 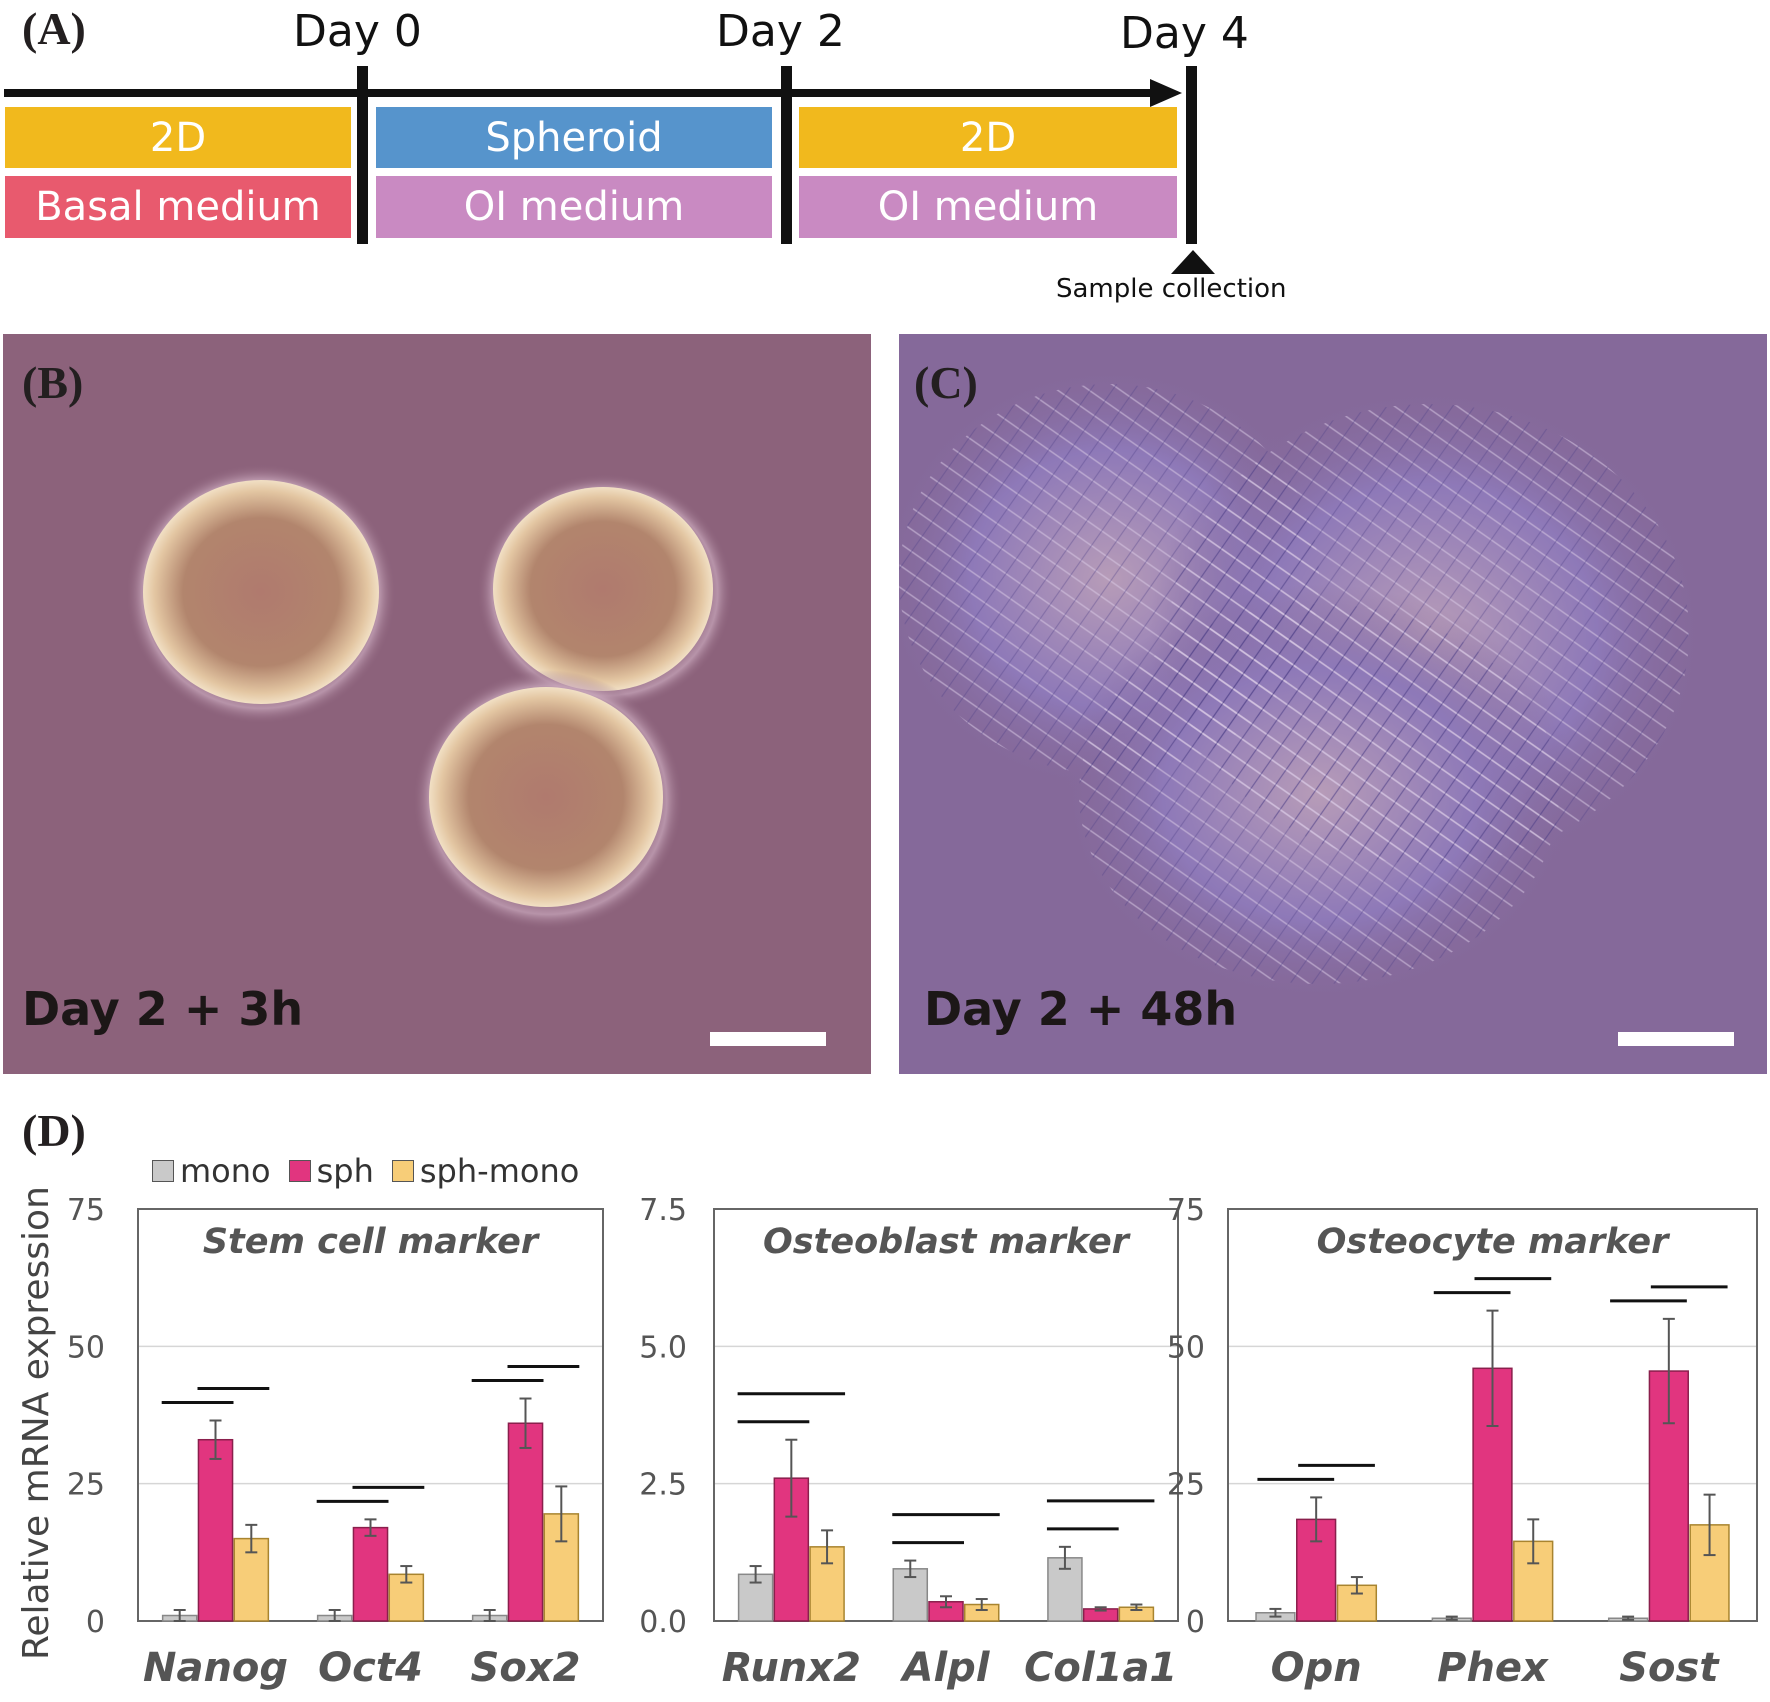 What do you see at coordinates (1676, 1039) in the screenshot?
I see `scale-bar-c` at bounding box center [1676, 1039].